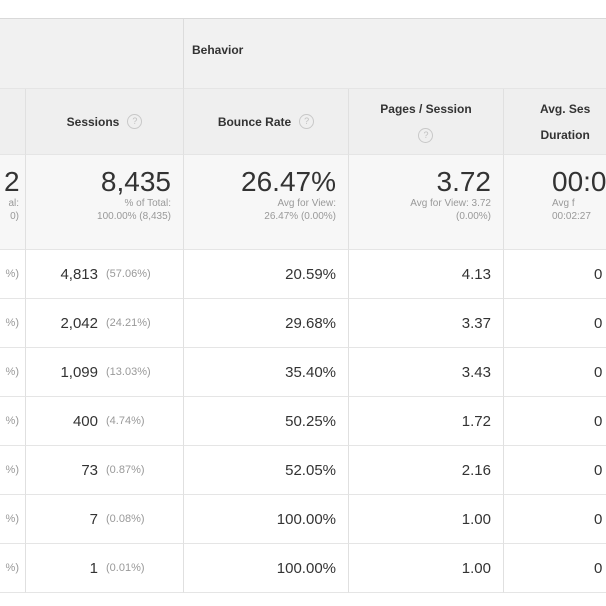  I want to click on sessions-percent: (24.21%), so click(128, 323).